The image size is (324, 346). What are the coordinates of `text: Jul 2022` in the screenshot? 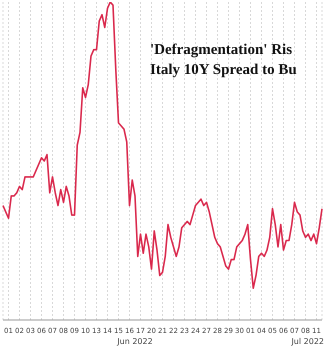 It's located at (307, 341).